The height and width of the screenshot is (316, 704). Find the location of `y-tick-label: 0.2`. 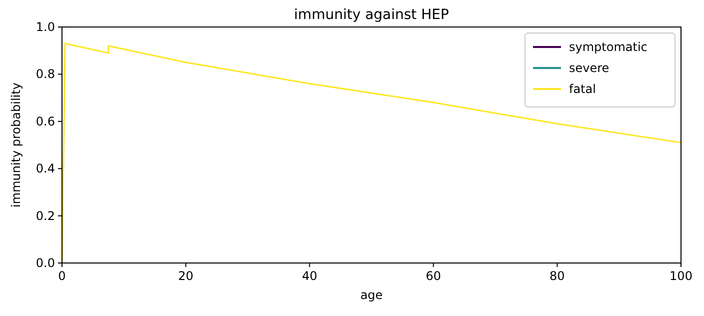

y-tick-label: 0.2 is located at coordinates (45, 215).